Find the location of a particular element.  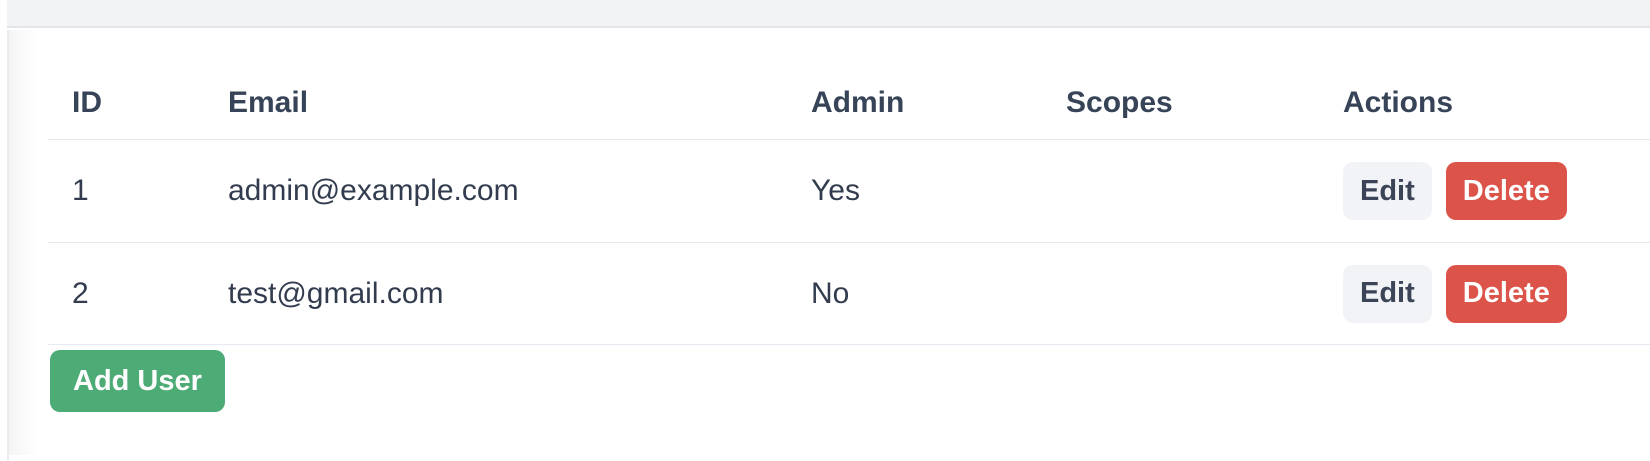

cell-id: 2 is located at coordinates (80, 293).